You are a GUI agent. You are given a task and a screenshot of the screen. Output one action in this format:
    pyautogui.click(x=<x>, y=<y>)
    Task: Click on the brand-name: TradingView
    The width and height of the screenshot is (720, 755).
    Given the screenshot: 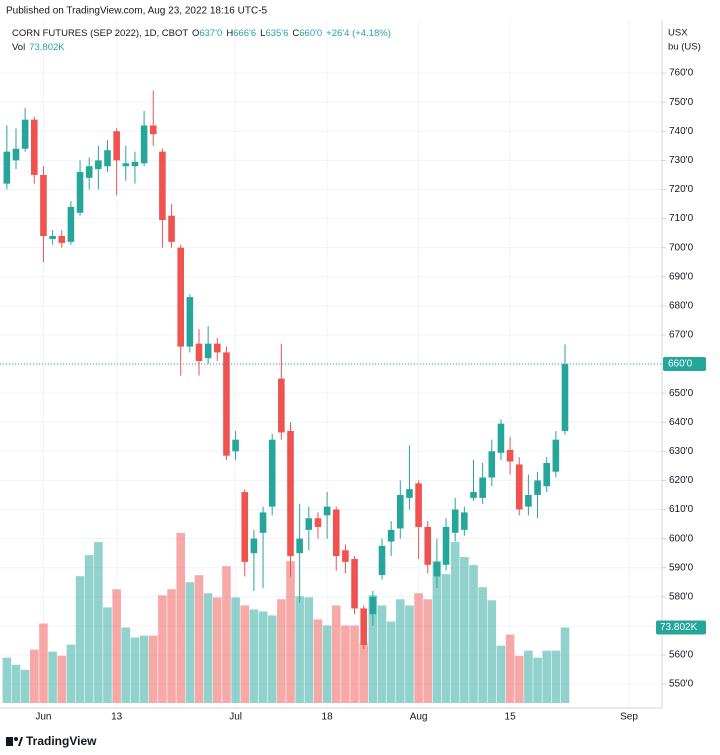 What is the action you would take?
    pyautogui.click(x=61, y=741)
    